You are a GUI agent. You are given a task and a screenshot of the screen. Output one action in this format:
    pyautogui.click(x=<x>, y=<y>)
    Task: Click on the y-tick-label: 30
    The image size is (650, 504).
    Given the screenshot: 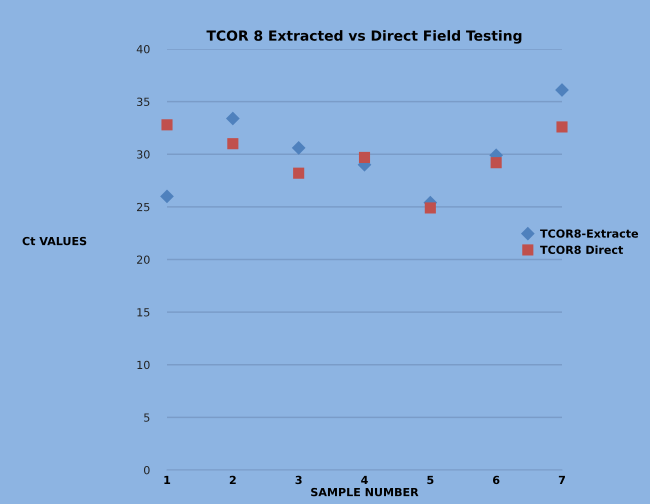 What is the action you would take?
    pyautogui.click(x=143, y=154)
    